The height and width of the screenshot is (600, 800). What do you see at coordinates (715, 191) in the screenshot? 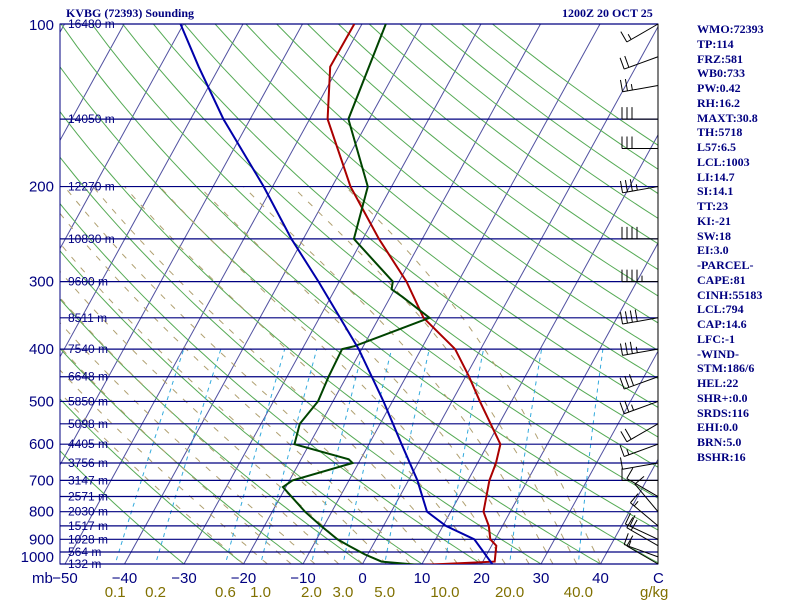
I see `index-item: SI:14.1` at bounding box center [715, 191].